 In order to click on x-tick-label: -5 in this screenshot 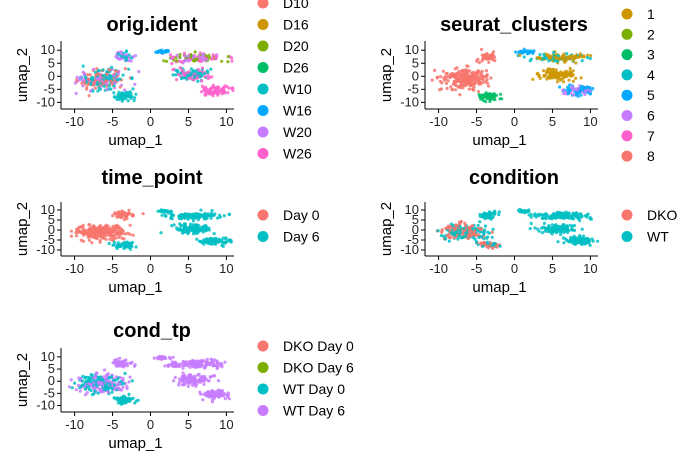, I will do `click(477, 121)`.